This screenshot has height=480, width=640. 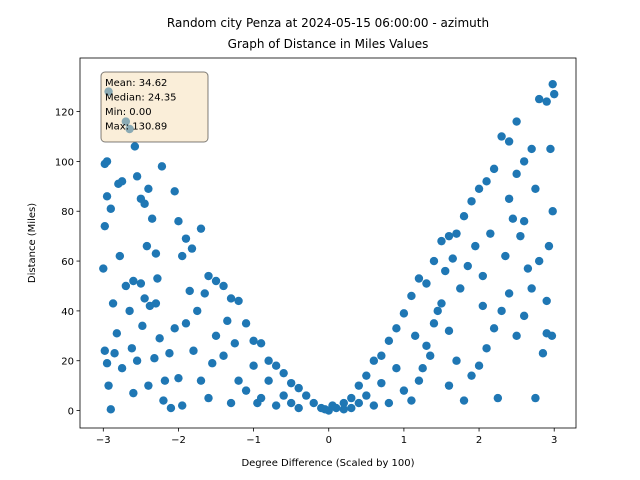 I want to click on x-tick-label: −1, so click(x=253, y=440).